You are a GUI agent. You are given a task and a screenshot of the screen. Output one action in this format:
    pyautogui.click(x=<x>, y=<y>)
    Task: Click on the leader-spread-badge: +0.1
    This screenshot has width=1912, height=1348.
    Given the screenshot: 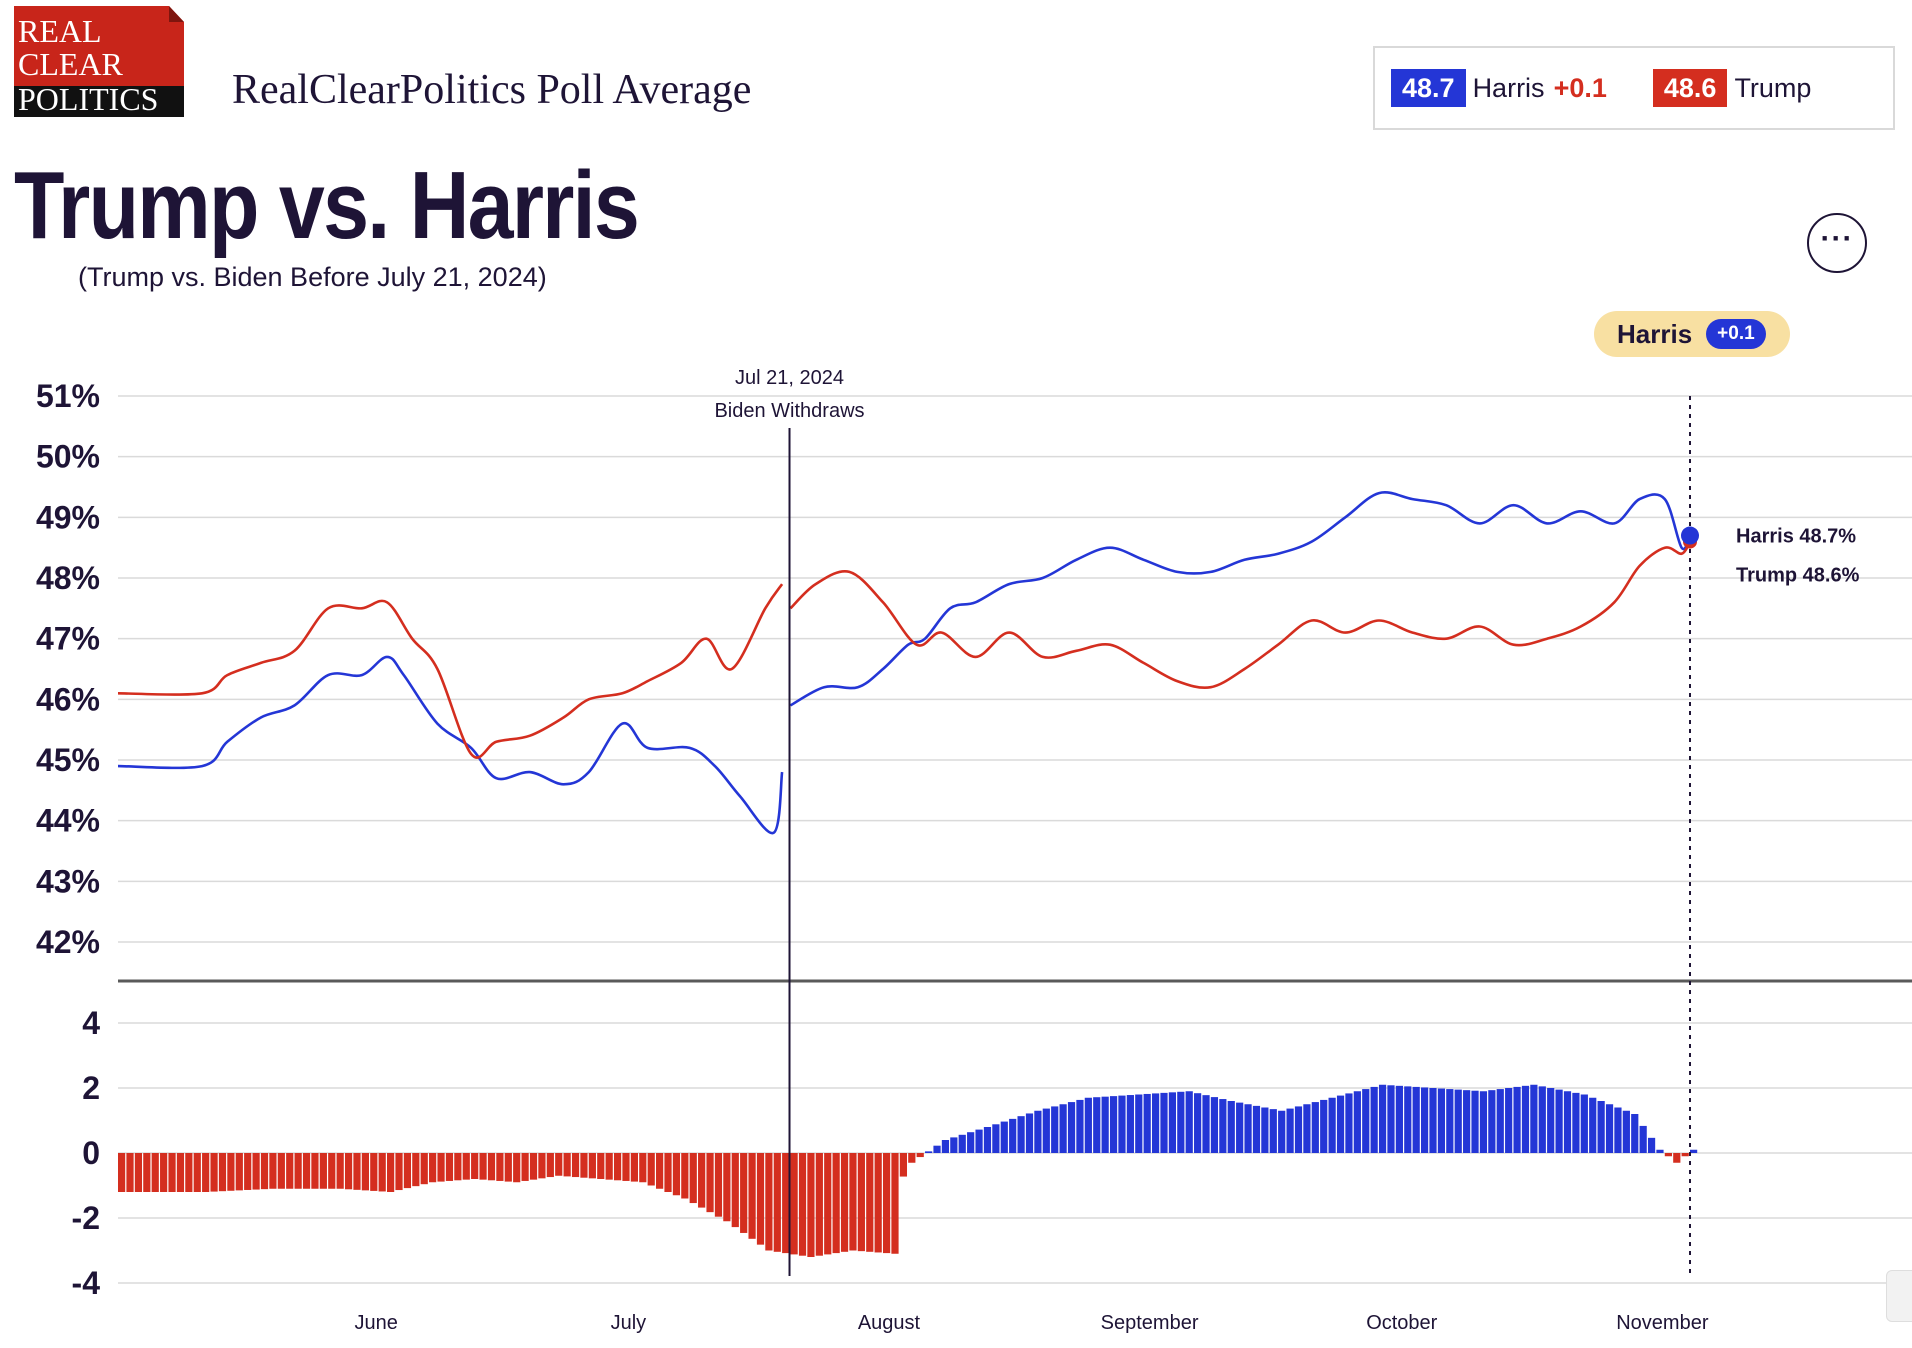 What is the action you would take?
    pyautogui.click(x=1736, y=334)
    